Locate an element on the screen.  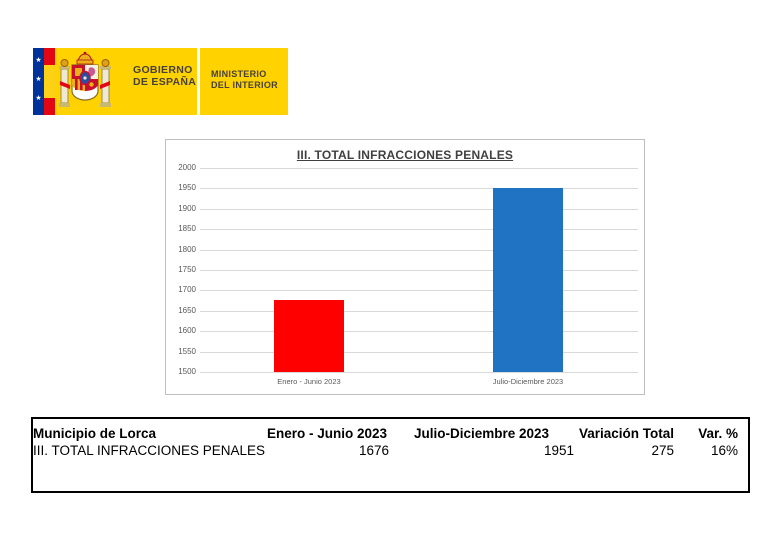
gobierno-de-espana-logo: ★ ★ ★ is located at coordinates (160, 81).